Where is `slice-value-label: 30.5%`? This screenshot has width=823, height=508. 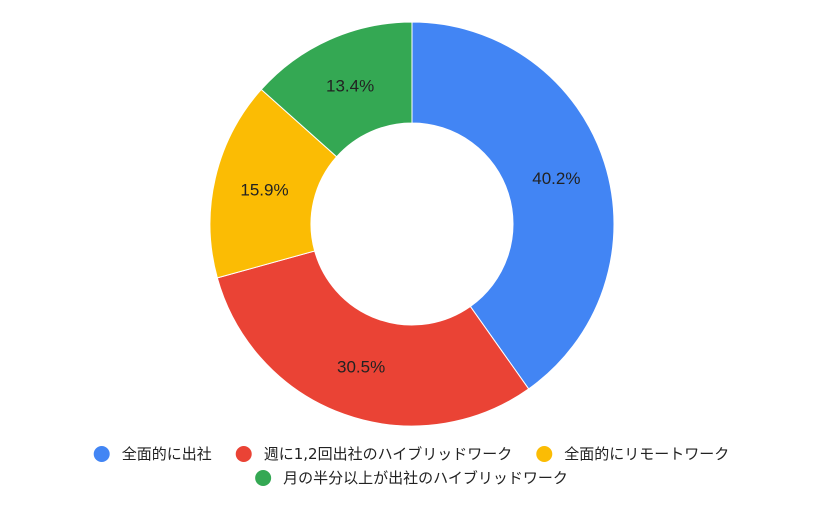 slice-value-label: 30.5% is located at coordinates (361, 367).